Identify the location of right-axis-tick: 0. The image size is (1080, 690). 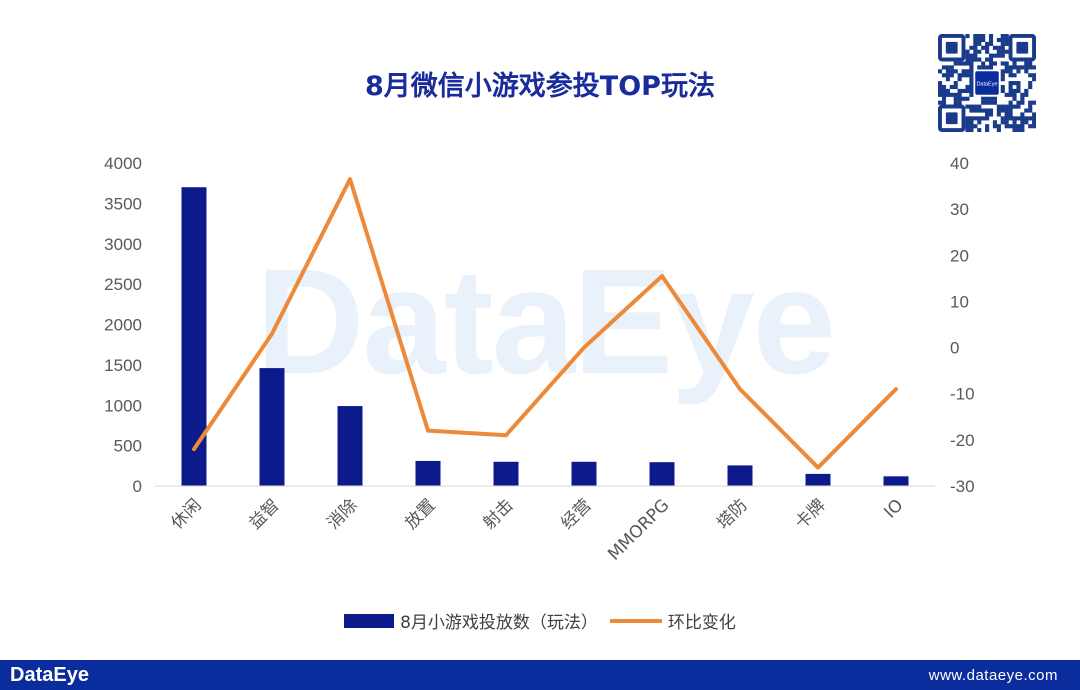
(954, 348).